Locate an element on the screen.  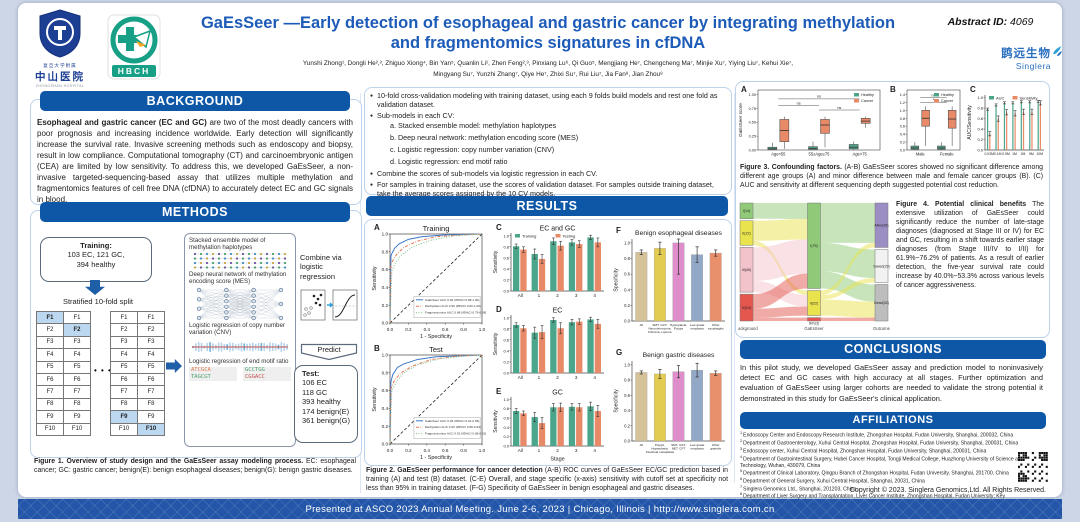
abstract-id: Abstract ID: 4069 is located at coordinates (990, 22).